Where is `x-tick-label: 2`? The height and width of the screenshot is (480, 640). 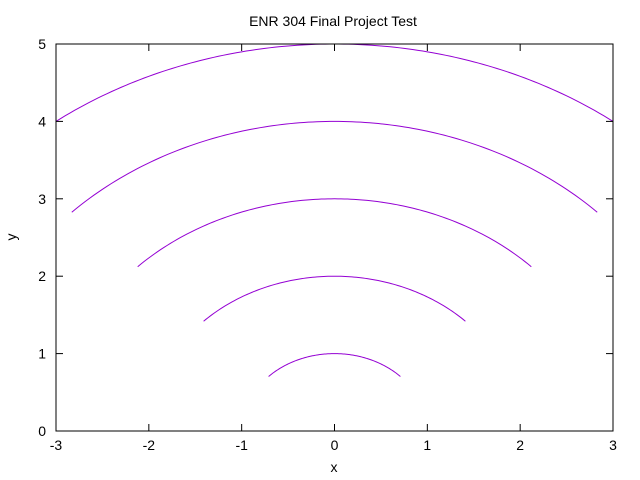
x-tick-label: 2 is located at coordinates (520, 445).